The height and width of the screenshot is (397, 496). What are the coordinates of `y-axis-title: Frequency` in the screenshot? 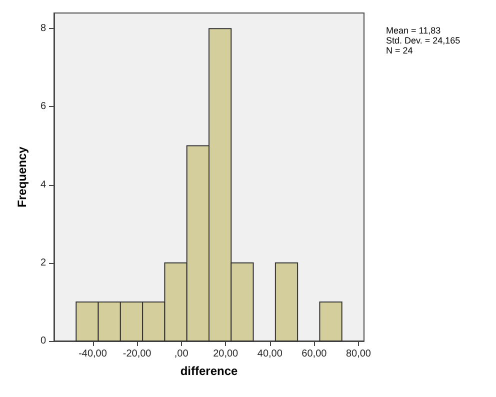 It's located at (22, 177).